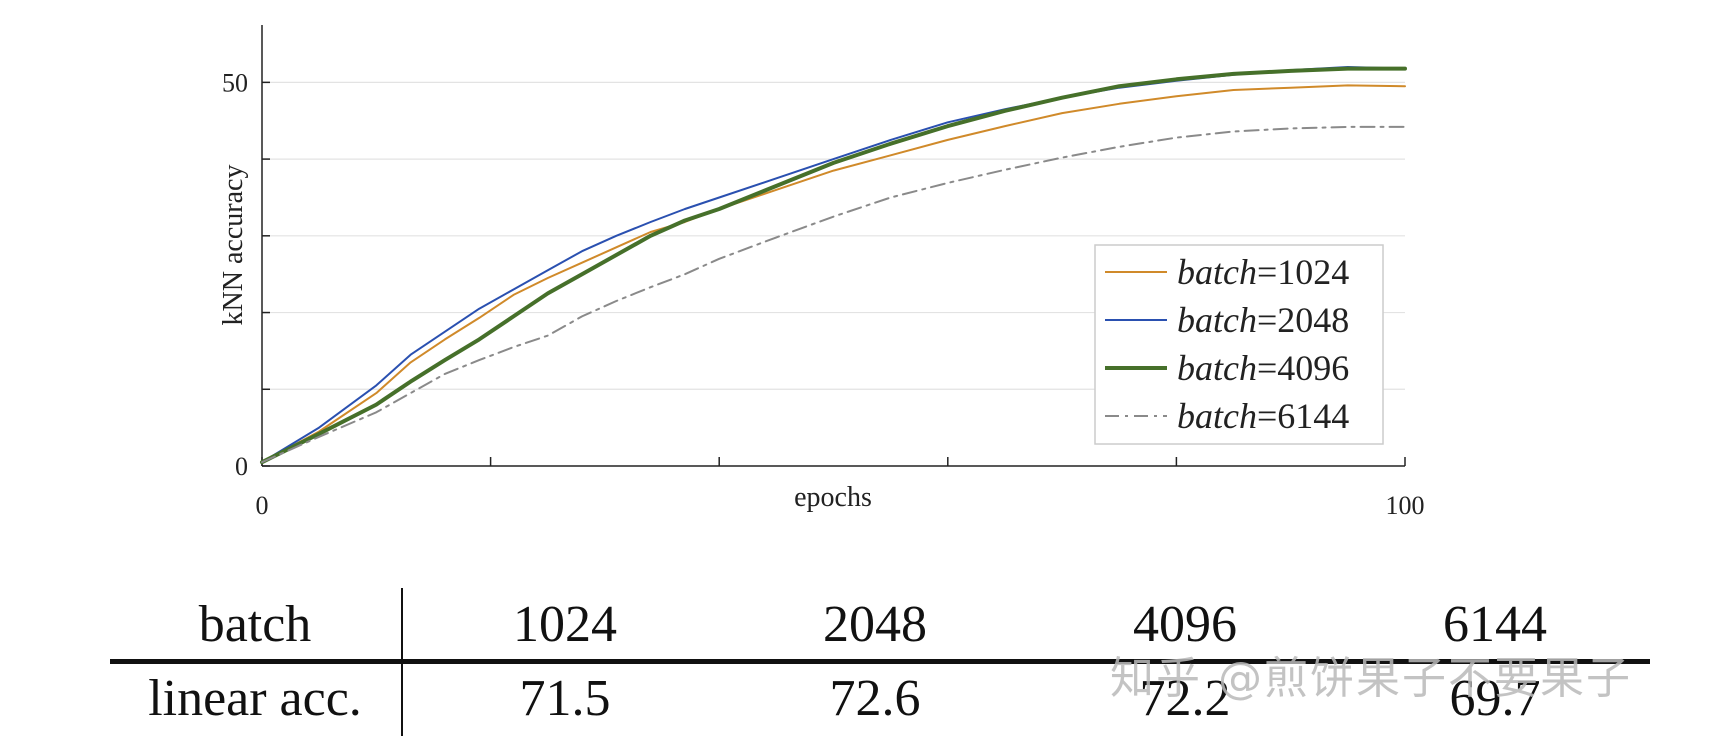 This screenshot has height=736, width=1712. What do you see at coordinates (1405, 505) in the screenshot?
I see `x-tick-label: 100` at bounding box center [1405, 505].